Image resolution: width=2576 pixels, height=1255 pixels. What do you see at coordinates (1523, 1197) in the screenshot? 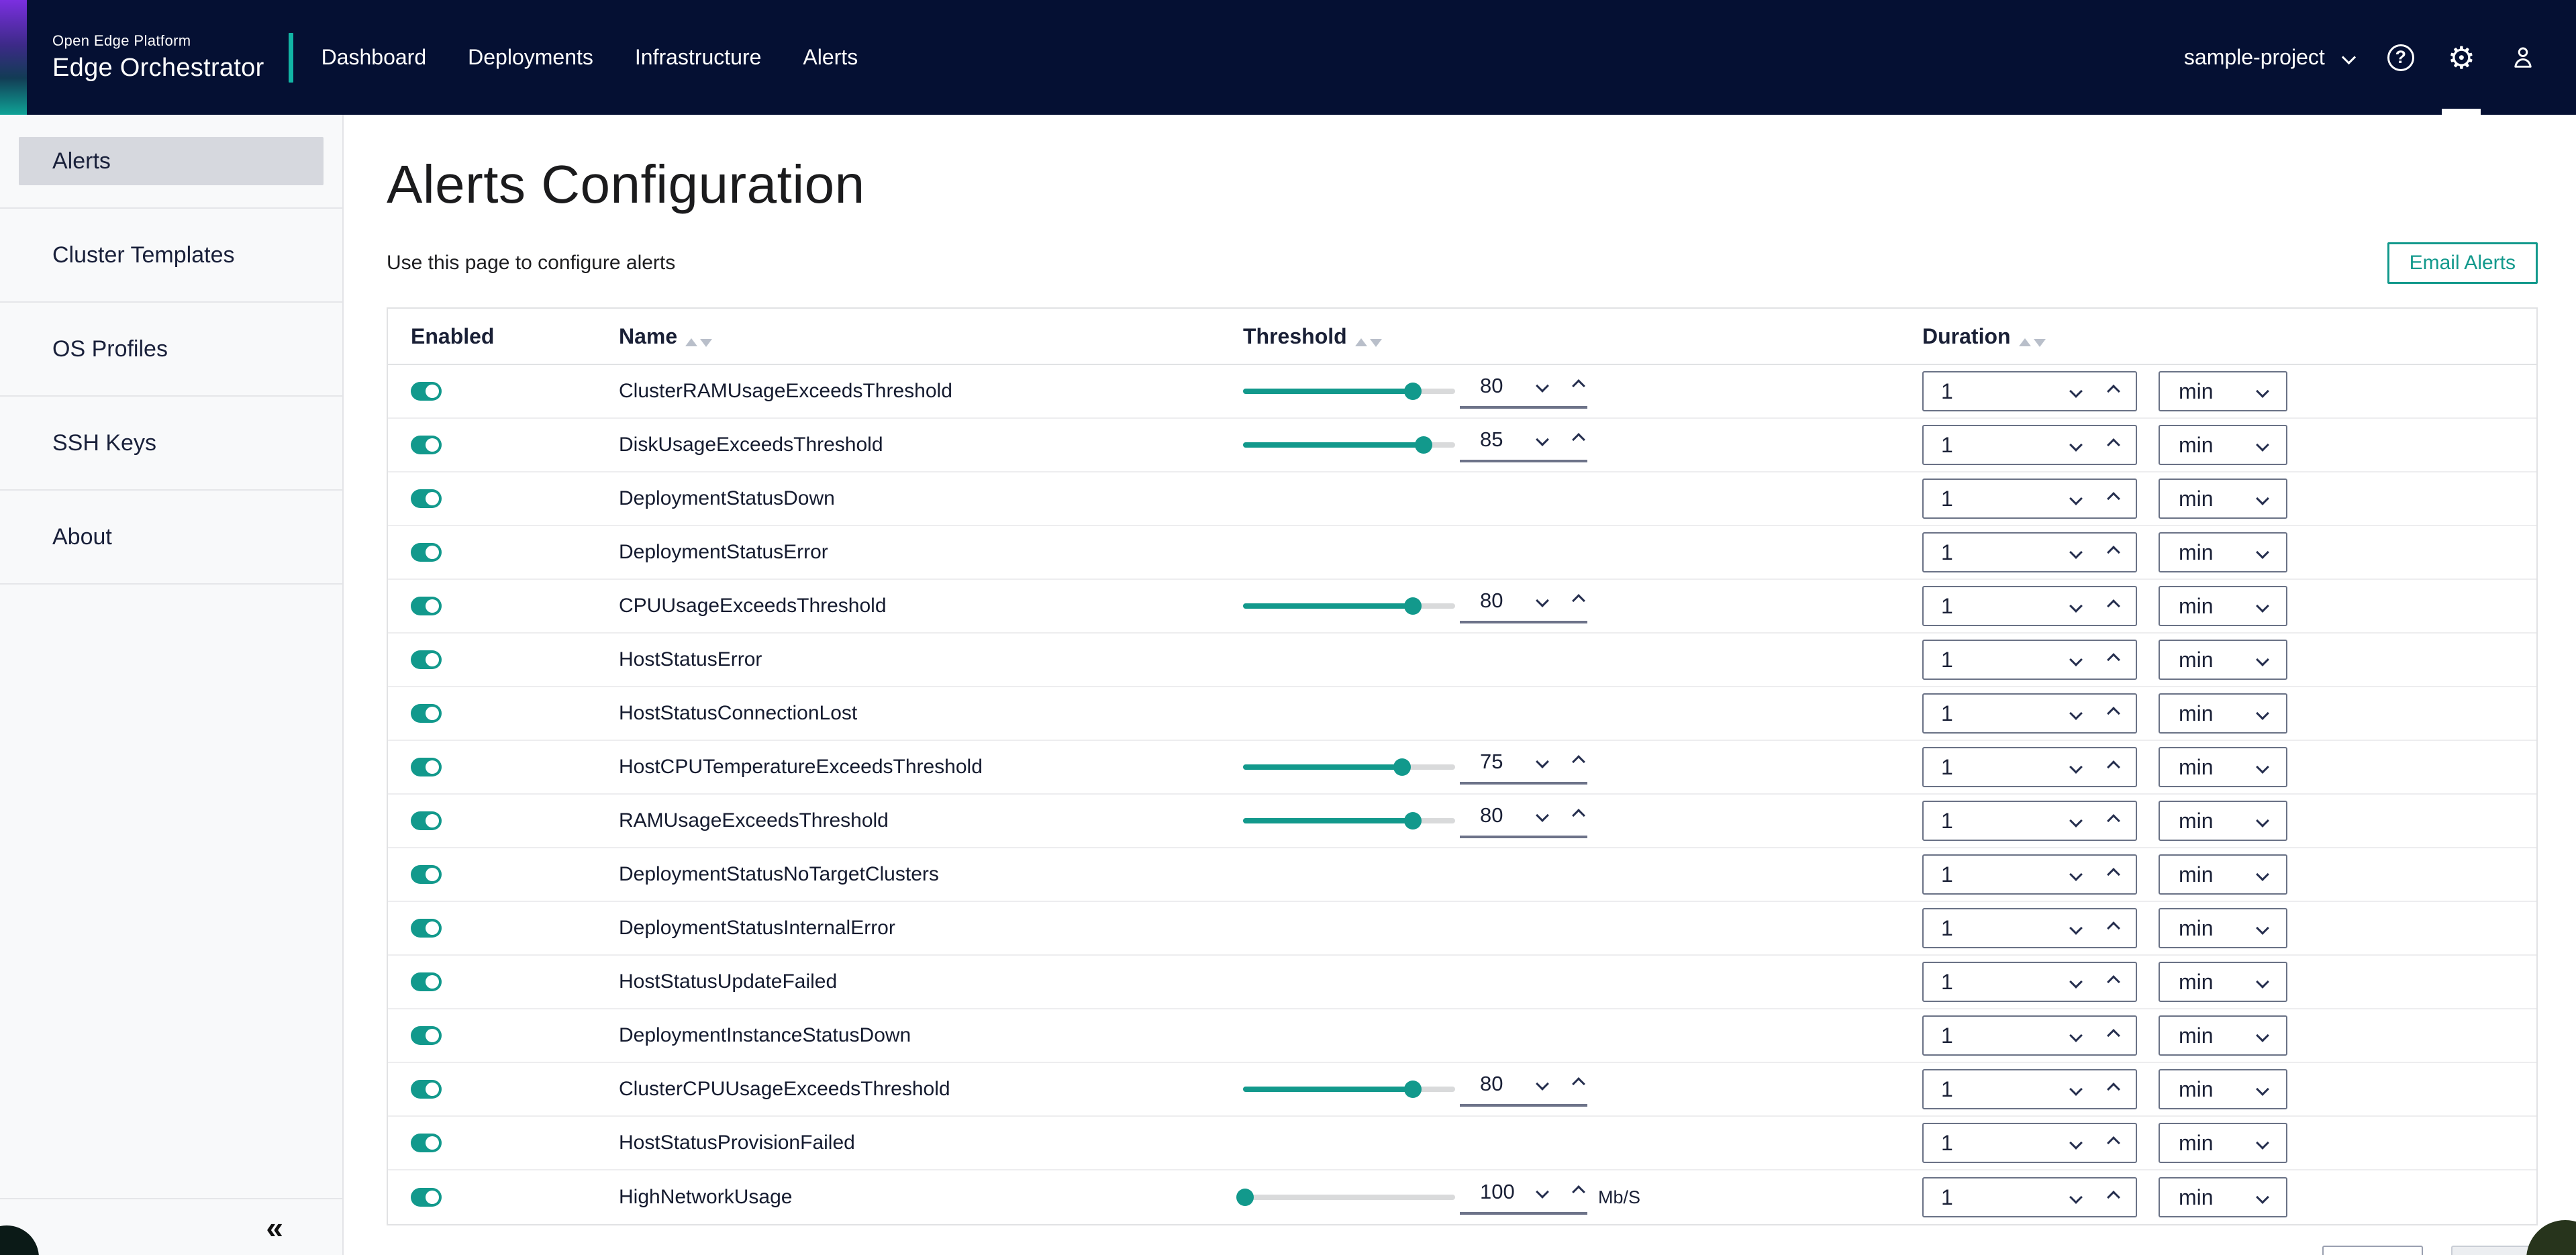
I see `threshold-input: 100` at bounding box center [1523, 1197].